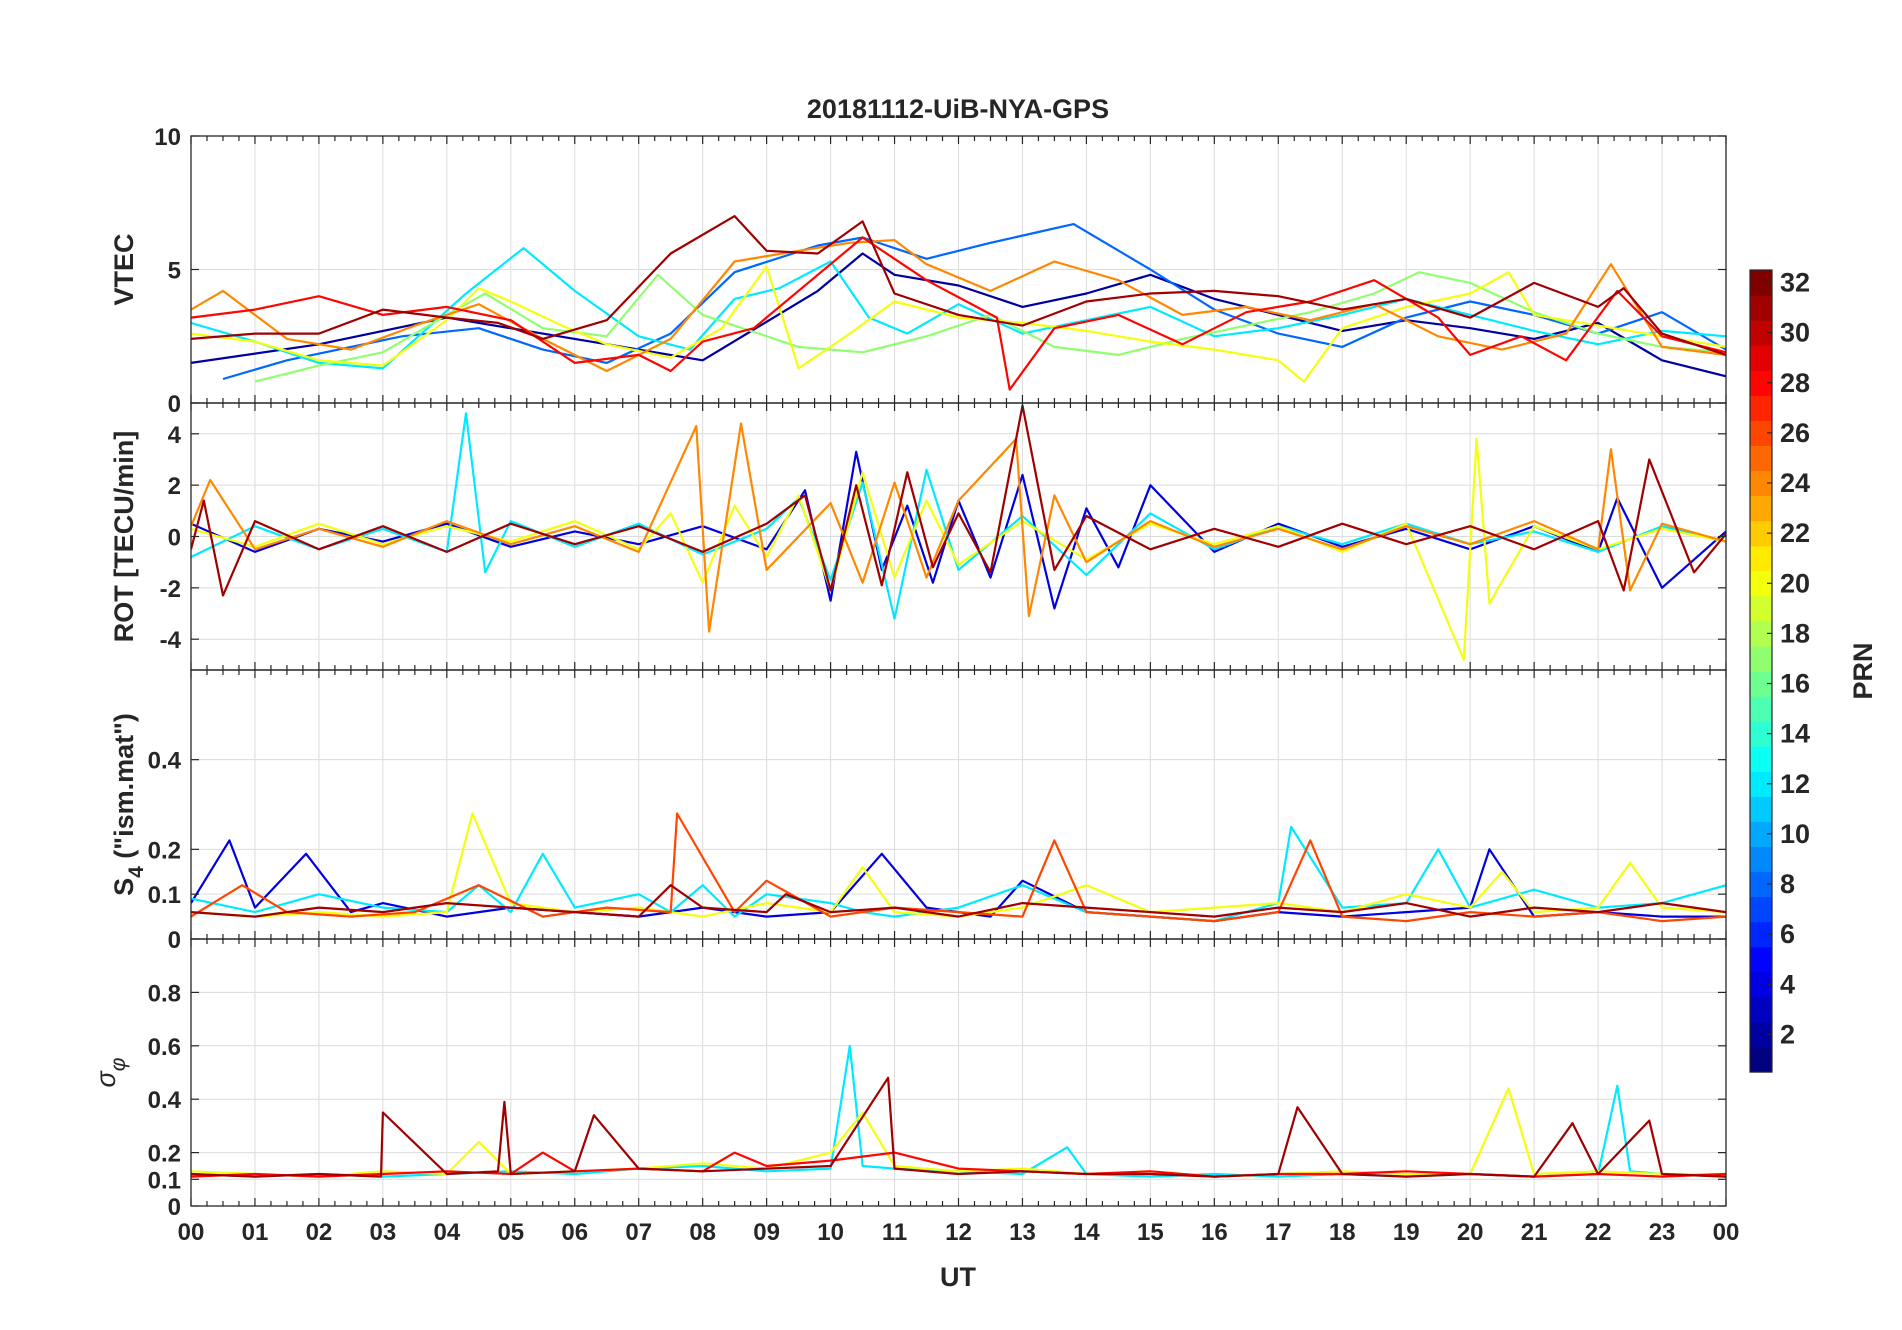  Describe the element at coordinates (1795, 533) in the screenshot. I see `colorbar-tick-label: 22` at that location.